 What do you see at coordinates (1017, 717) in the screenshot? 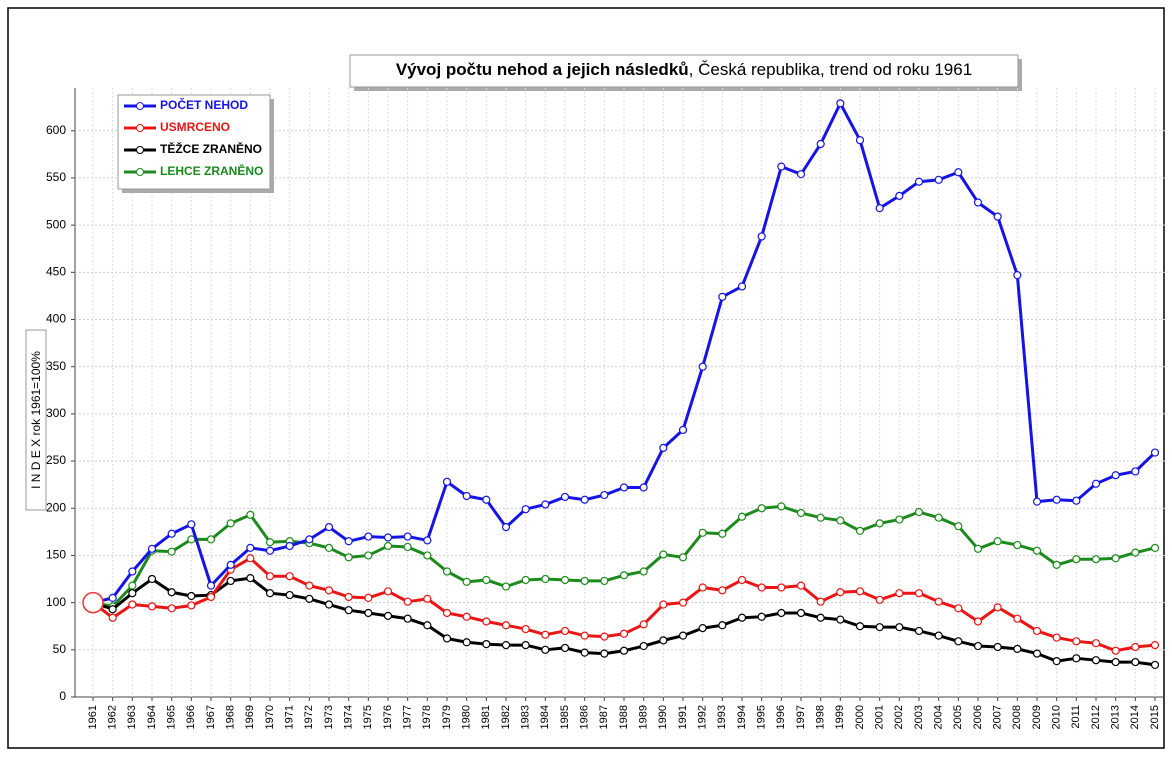
I see `x-tick-label: 2008` at bounding box center [1017, 717].